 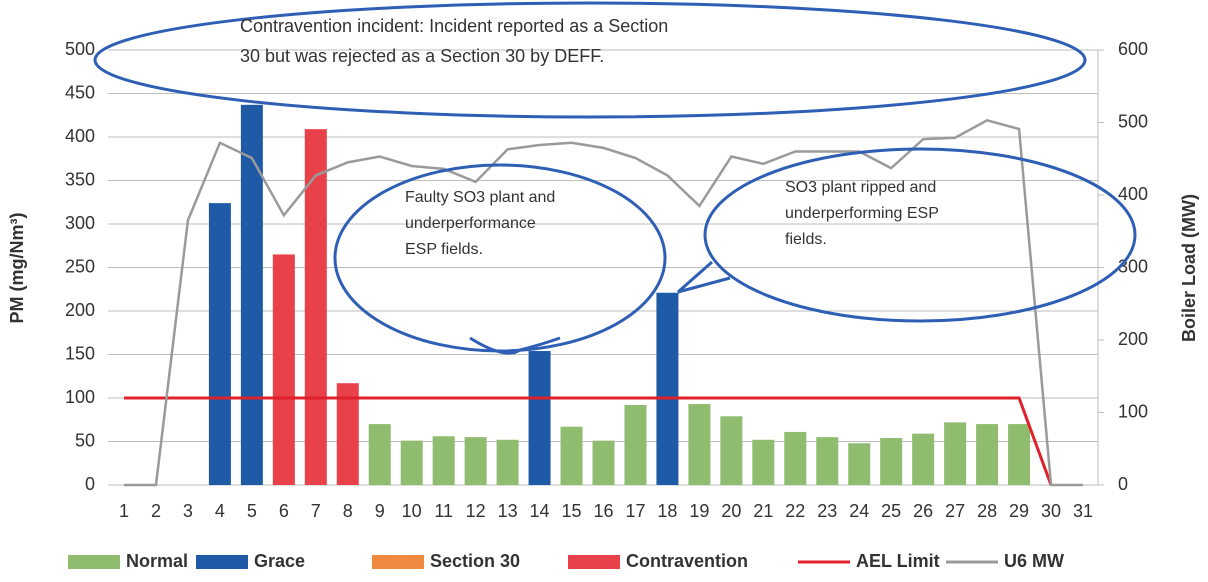 What do you see at coordinates (80, 179) in the screenshot?
I see `y-tick-label: 350` at bounding box center [80, 179].